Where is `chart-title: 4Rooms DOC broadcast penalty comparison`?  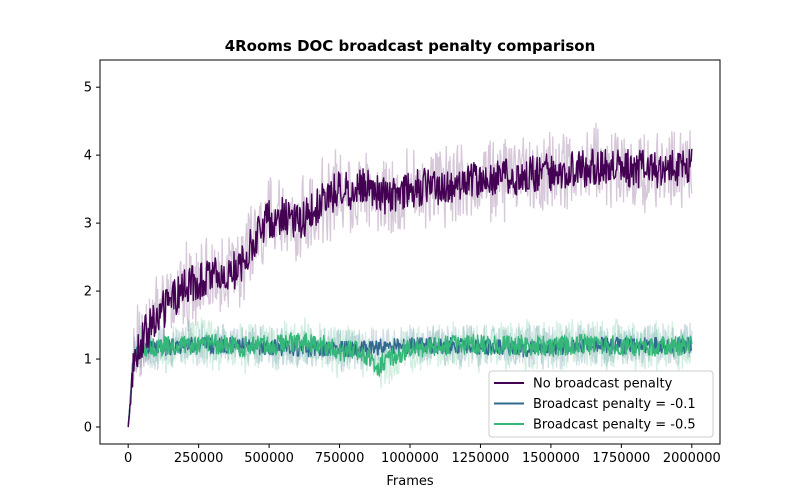
chart-title: 4Rooms DOC broadcast penalty comparison is located at coordinates (410, 46).